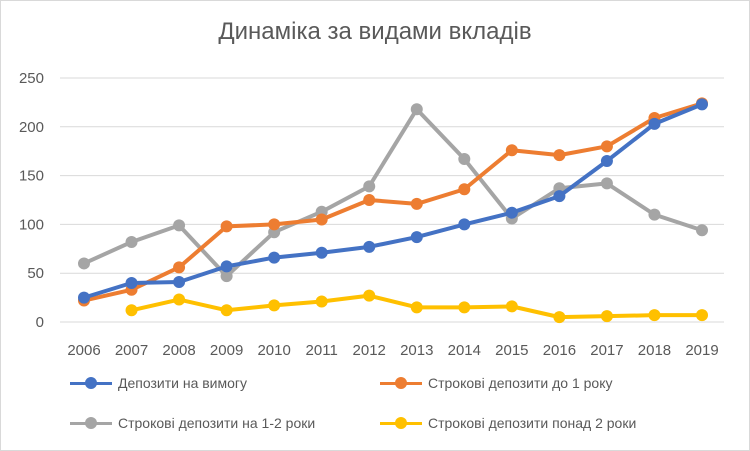 This screenshot has height=451, width=750. What do you see at coordinates (464, 159) in the screenshot?
I see `data-point-s3-2014` at bounding box center [464, 159].